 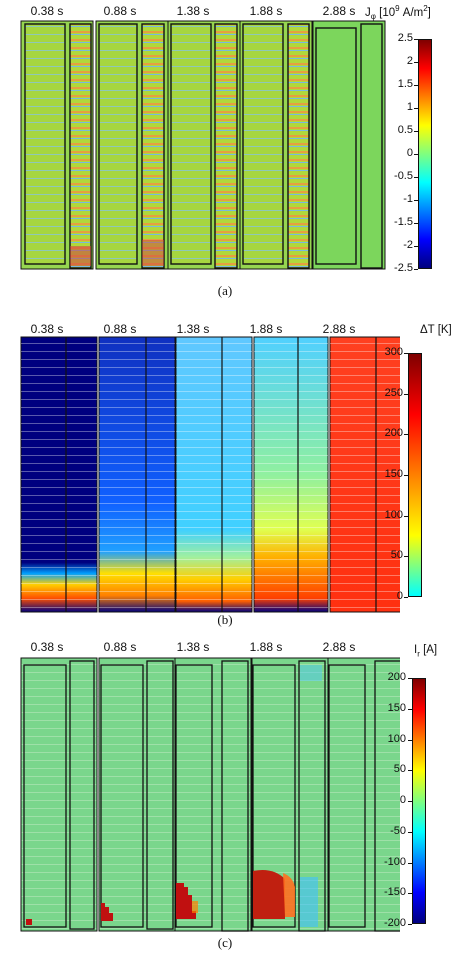 What do you see at coordinates (403, 268) in the screenshot?
I see `colorbar-tick-label: -2.5` at bounding box center [403, 268].